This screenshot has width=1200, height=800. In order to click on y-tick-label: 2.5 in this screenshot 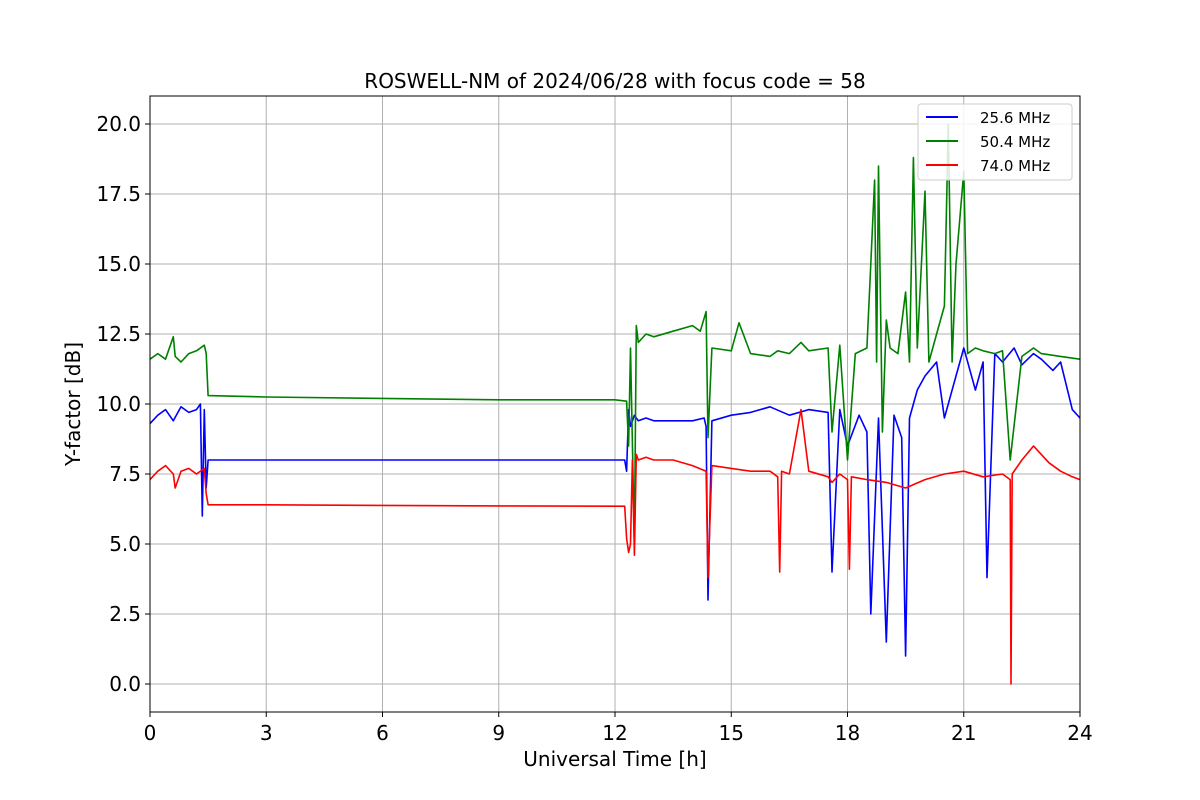, I will do `click(125, 614)`.